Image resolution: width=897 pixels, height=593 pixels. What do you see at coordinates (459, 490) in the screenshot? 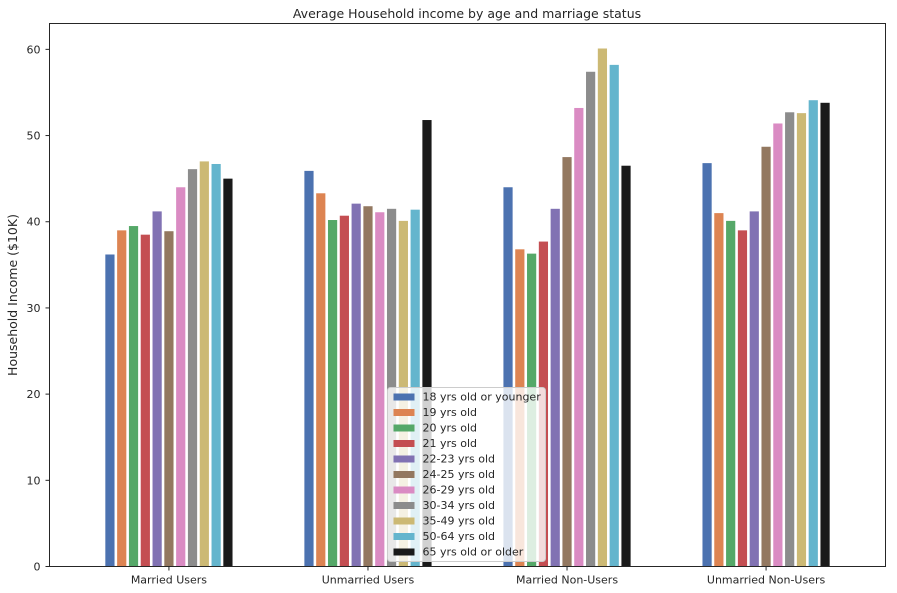
I see `legend-label: 26-29 yrs old` at bounding box center [459, 490].